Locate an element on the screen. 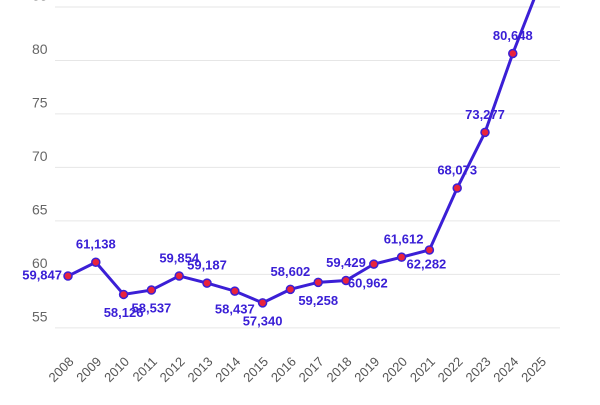  x-tick-label: 2020 is located at coordinates (394, 369).